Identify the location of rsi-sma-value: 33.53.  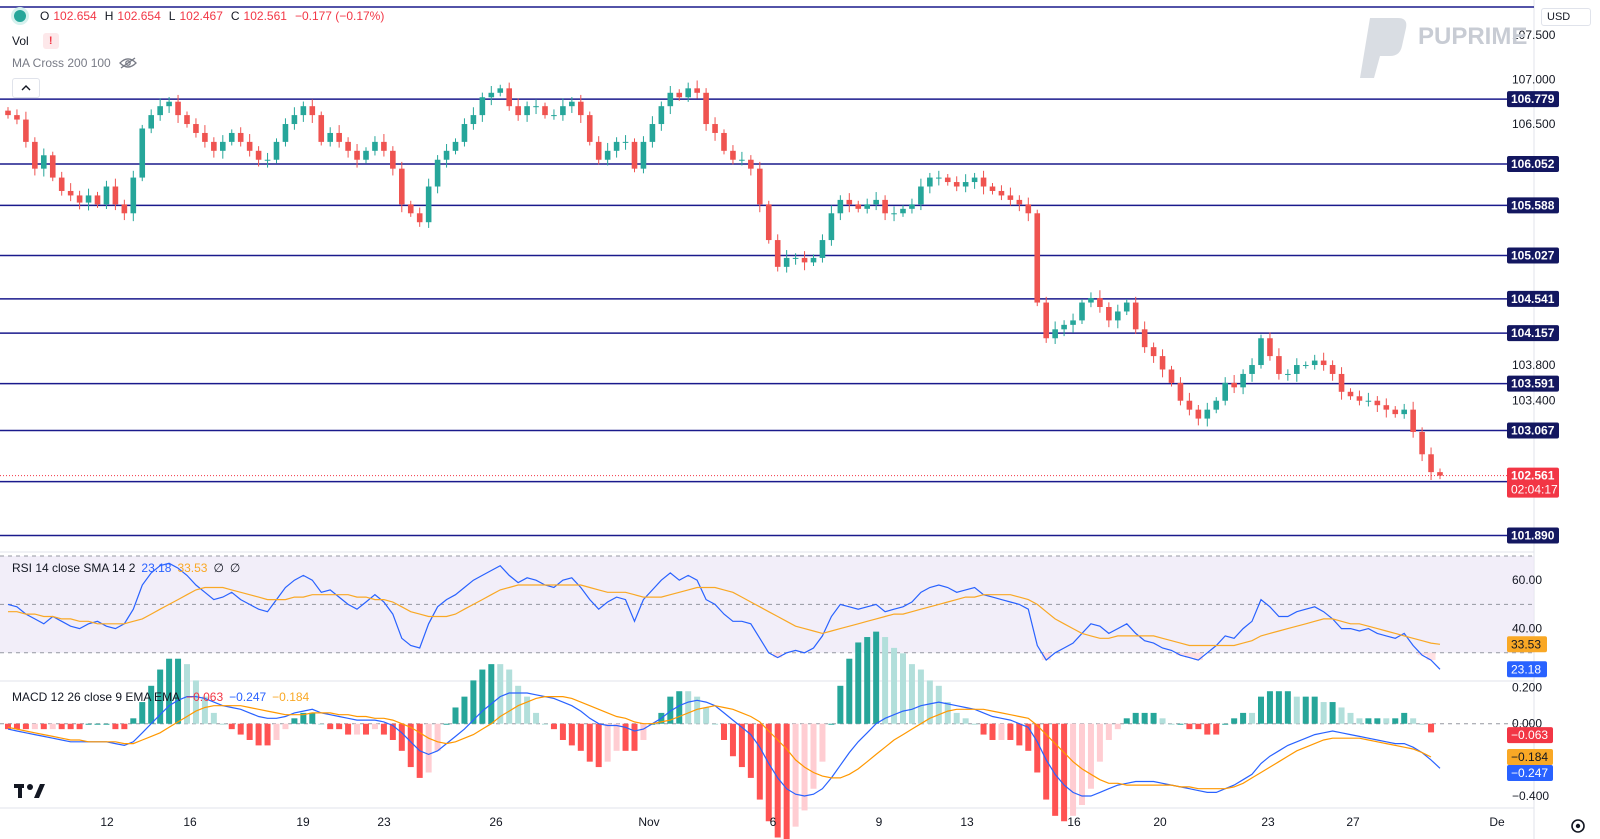
(192, 568).